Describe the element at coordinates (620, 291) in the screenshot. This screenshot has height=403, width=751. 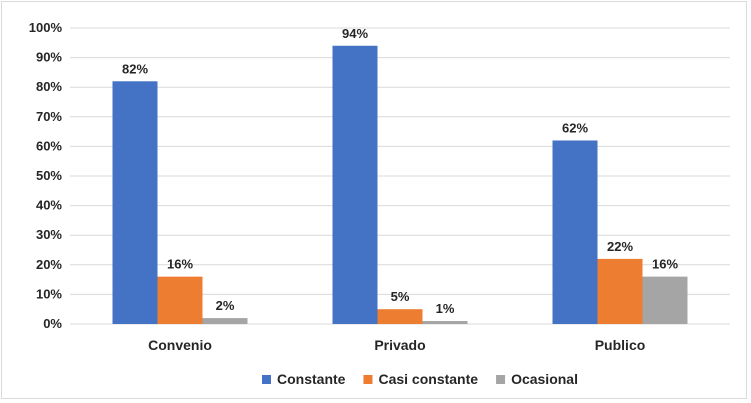
I see `bar-publico-casi-constante` at that location.